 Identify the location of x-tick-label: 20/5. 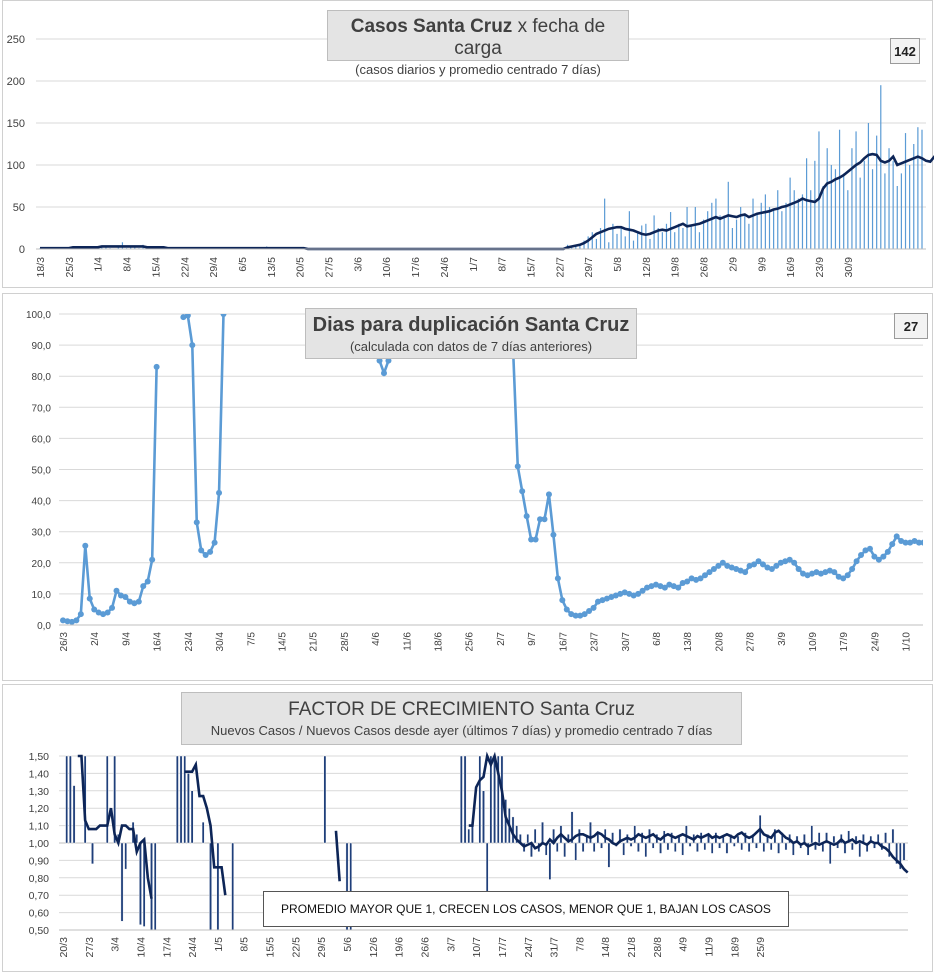
(301, 267).